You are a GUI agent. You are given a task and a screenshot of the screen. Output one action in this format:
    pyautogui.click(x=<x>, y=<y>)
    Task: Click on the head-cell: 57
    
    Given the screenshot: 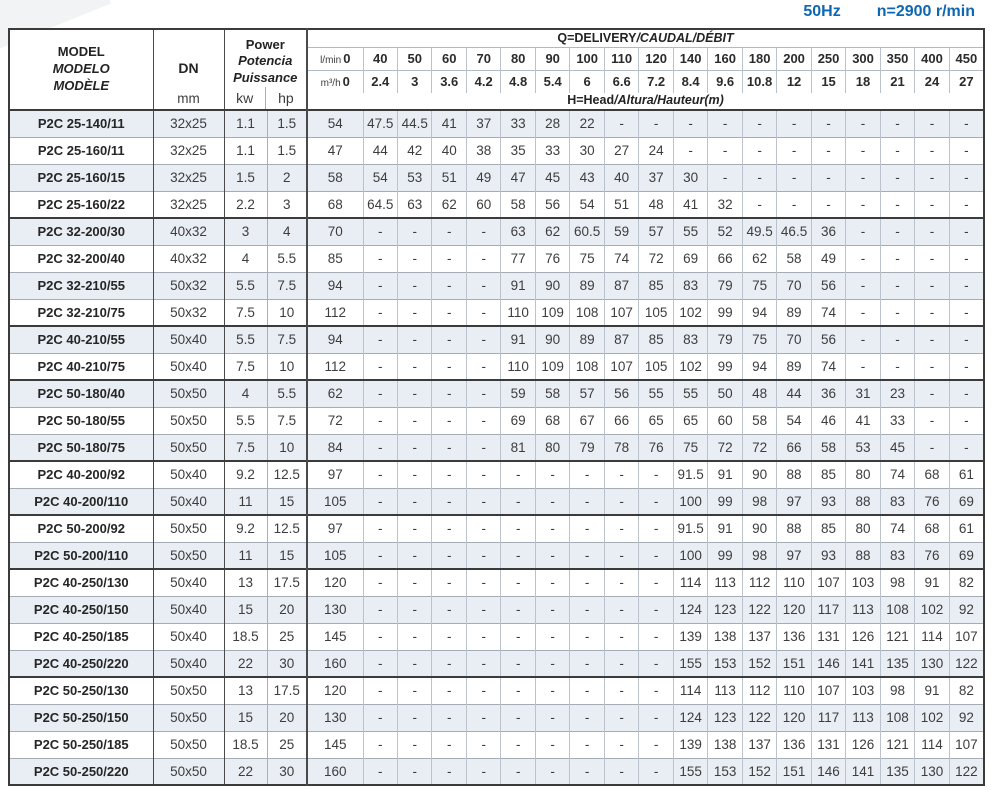 What is the action you would take?
    pyautogui.click(x=587, y=393)
    